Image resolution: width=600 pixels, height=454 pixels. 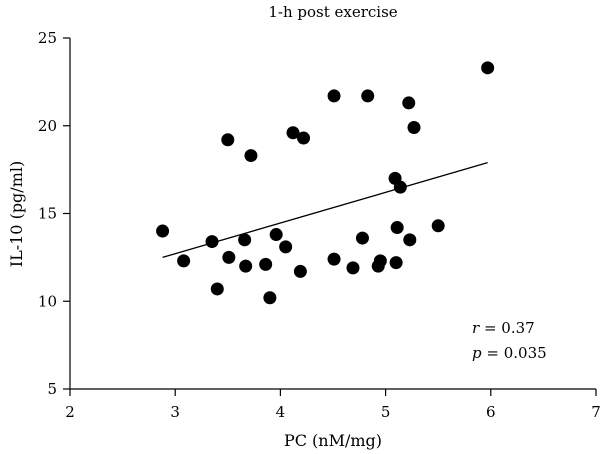 I want to click on p-annotation: p = 0.035, so click(x=509, y=353).